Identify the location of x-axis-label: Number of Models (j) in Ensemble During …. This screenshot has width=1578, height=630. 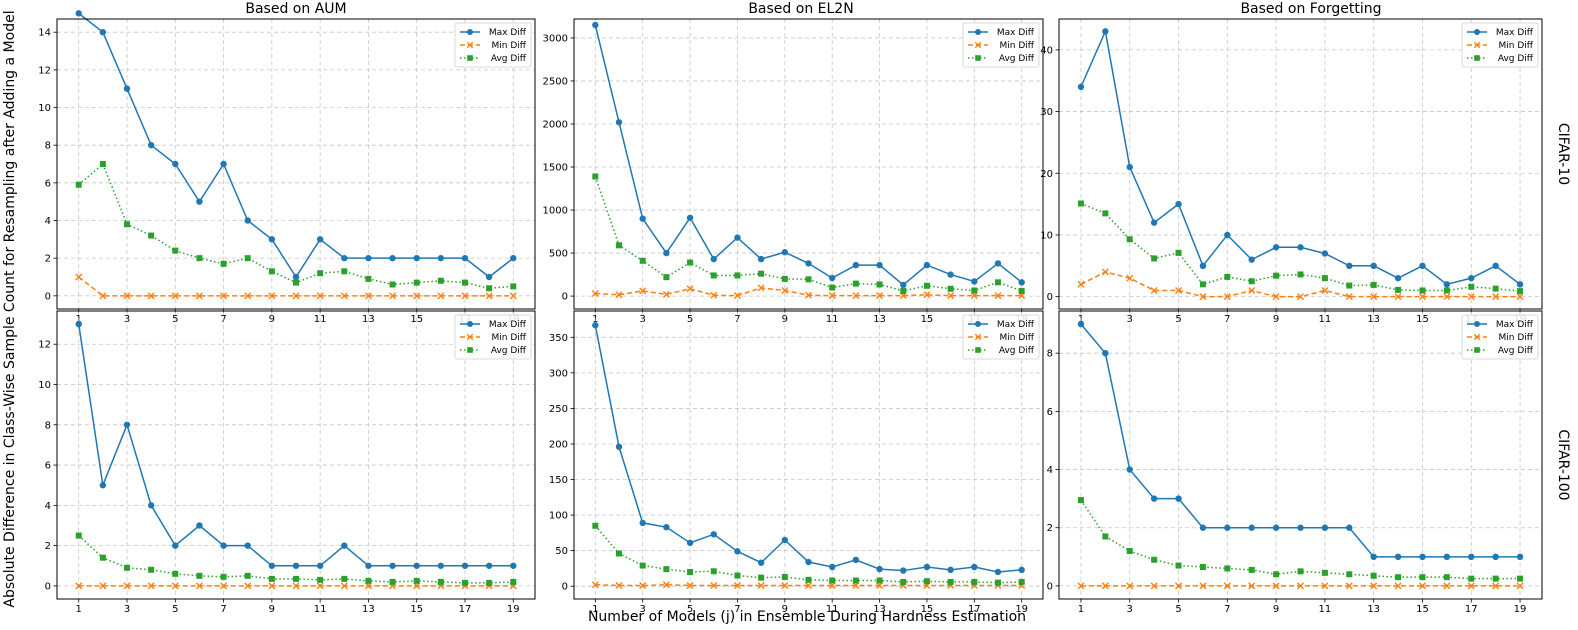
(807, 617).